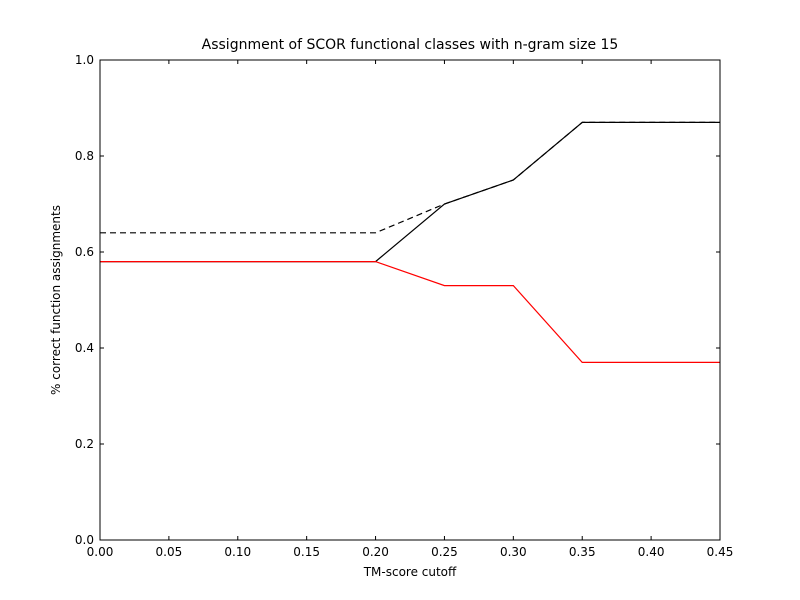 The image size is (800, 600). What do you see at coordinates (84, 60) in the screenshot?
I see `y-tick-label: 1.0` at bounding box center [84, 60].